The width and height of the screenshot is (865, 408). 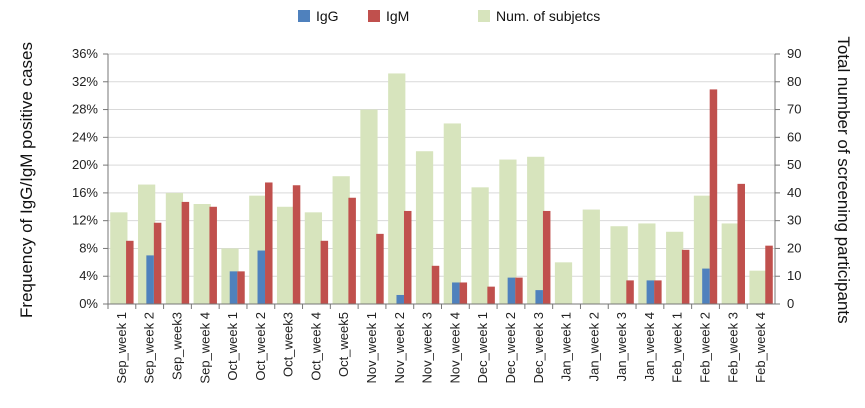 I want to click on left-axis-ticks: 0% 4% 8% 12% 16% 20% 24% 28% 32% 36%, so click(x=90, y=178).